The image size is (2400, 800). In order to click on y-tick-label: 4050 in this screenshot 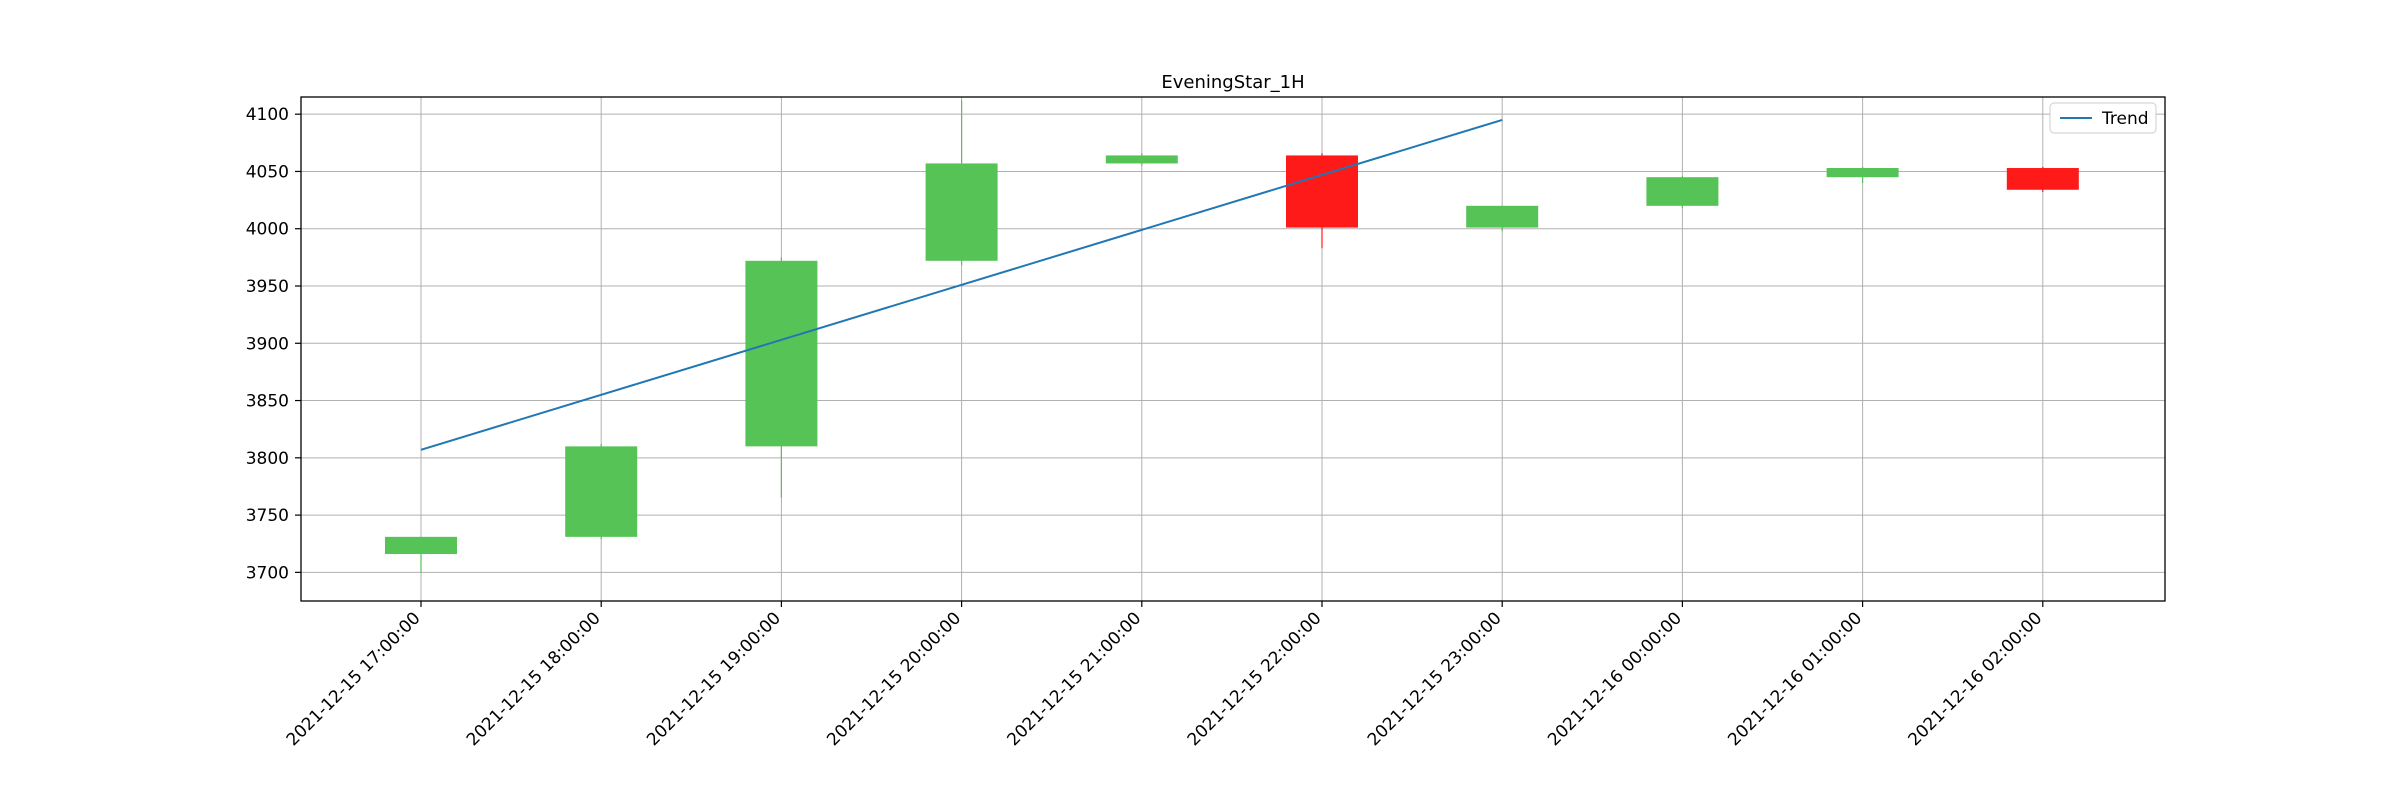, I will do `click(267, 172)`.